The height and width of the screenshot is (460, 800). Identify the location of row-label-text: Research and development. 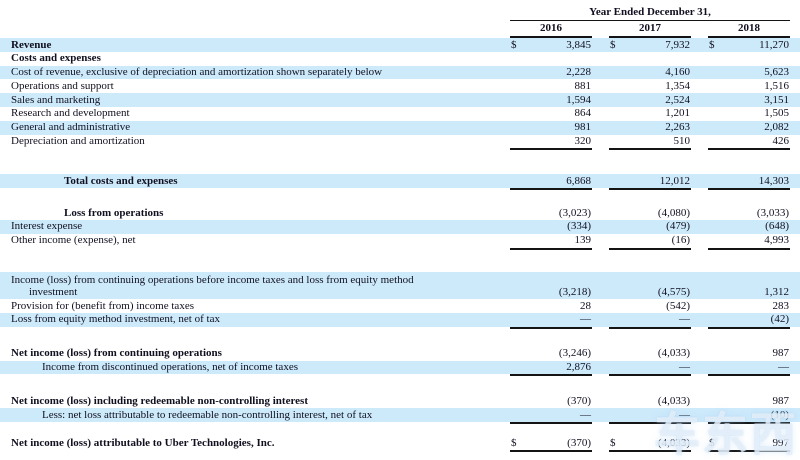
(70, 113).